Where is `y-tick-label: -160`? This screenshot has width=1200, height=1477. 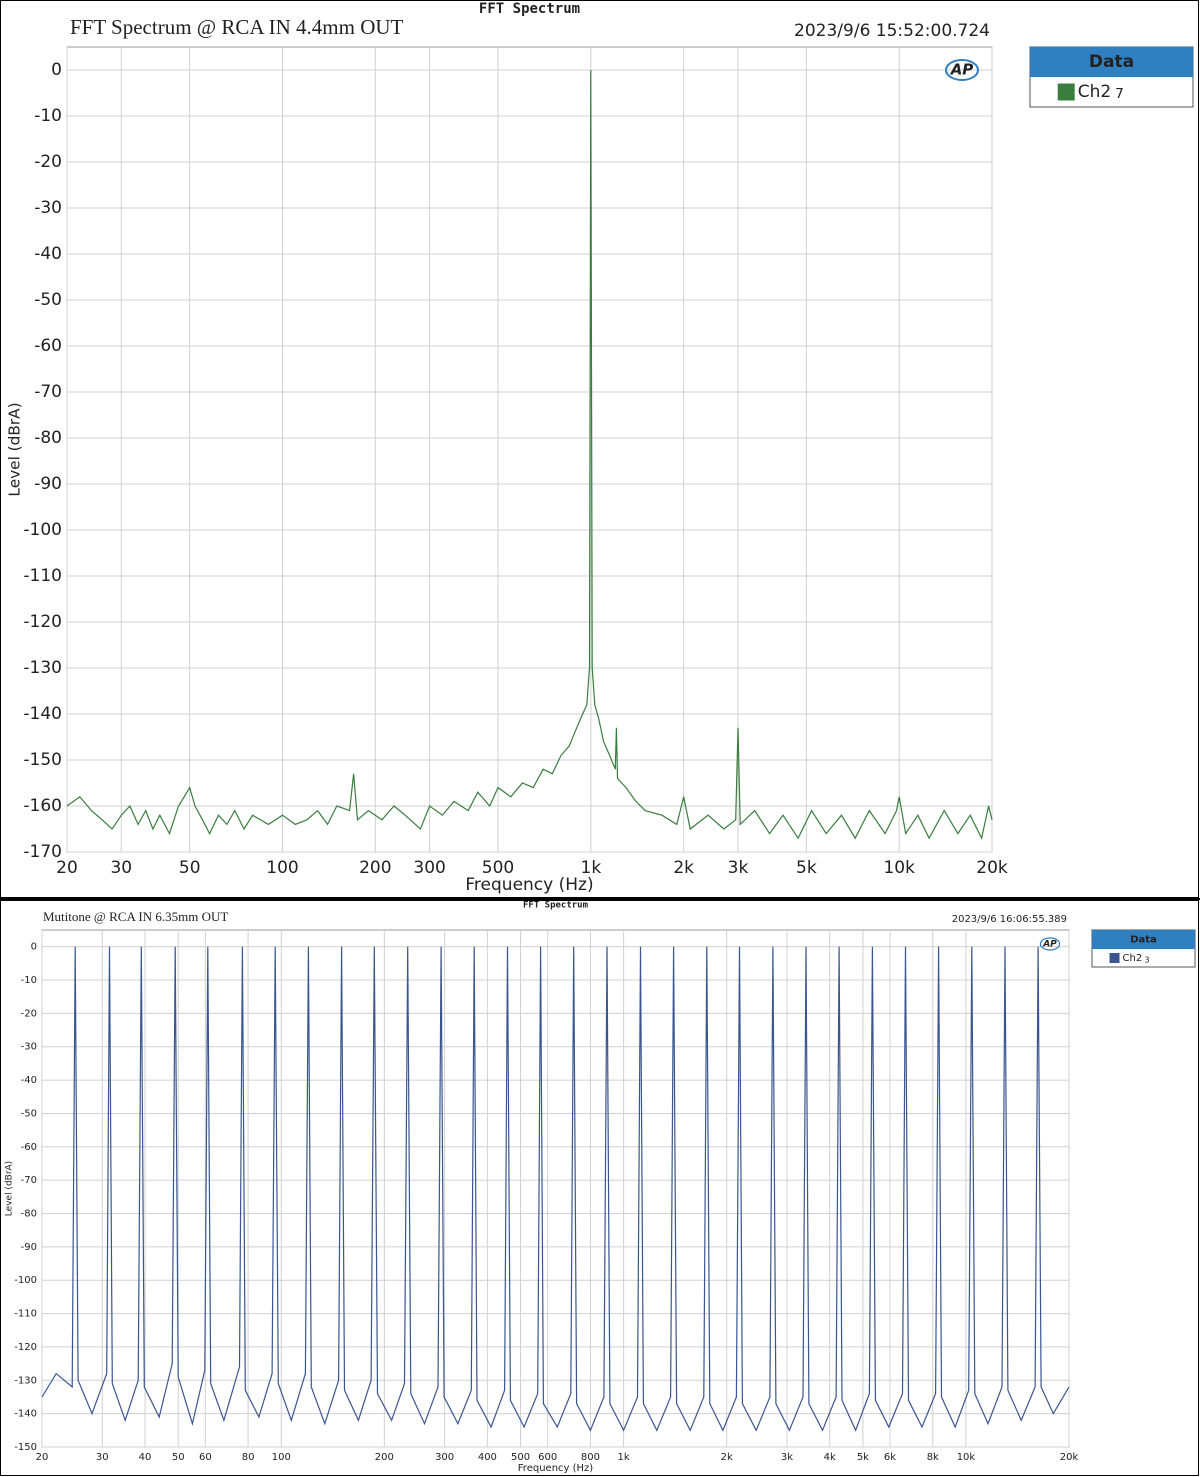
y-tick-label: -160 is located at coordinates (42, 806).